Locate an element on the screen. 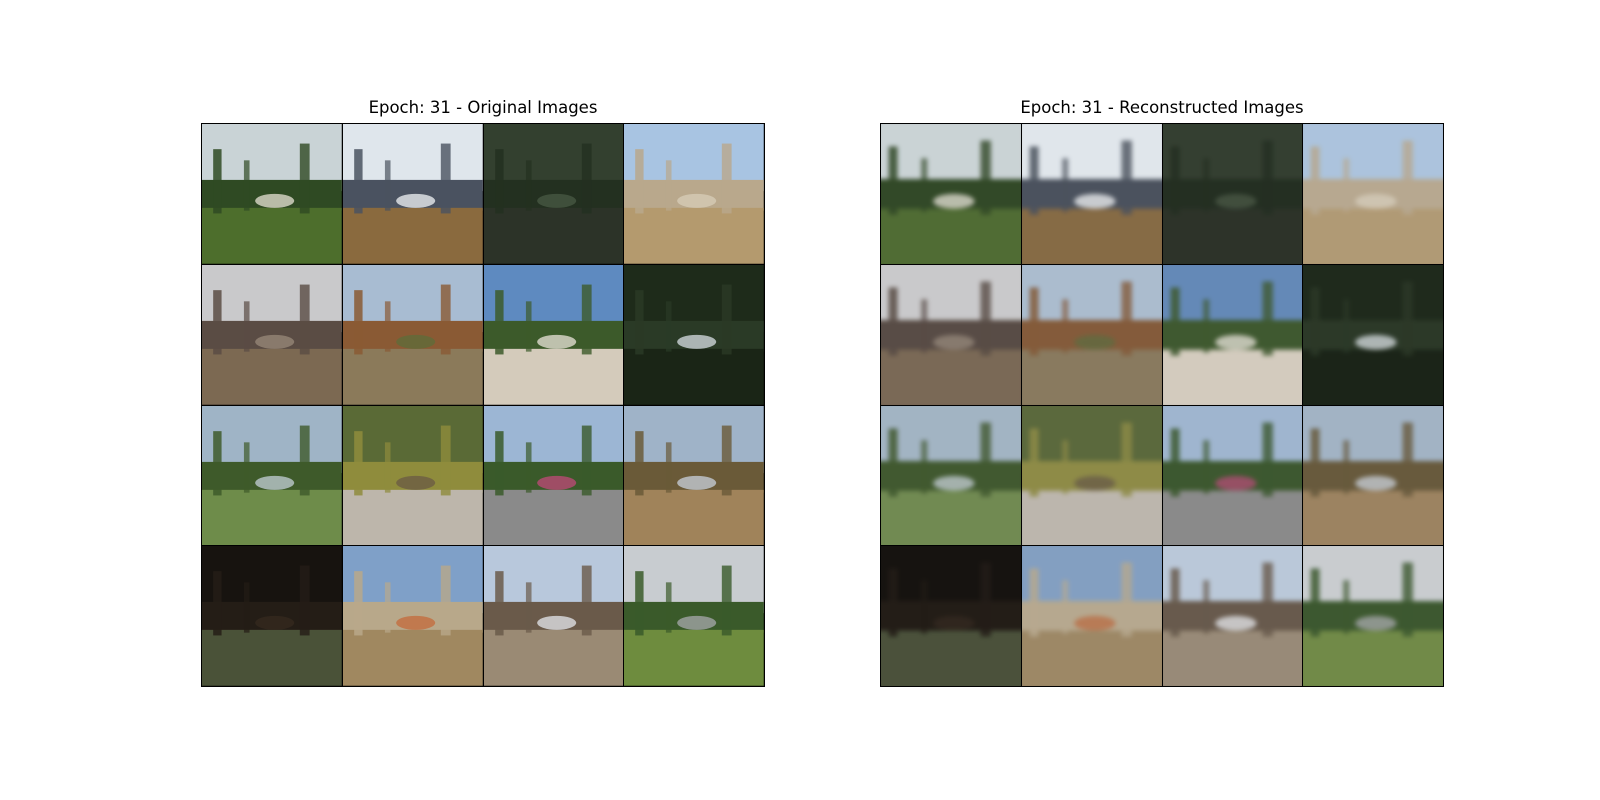 Image resolution: width=1600 pixels, height=800 pixels. original-title: Epoch: 31 - Original Images is located at coordinates (483, 107).